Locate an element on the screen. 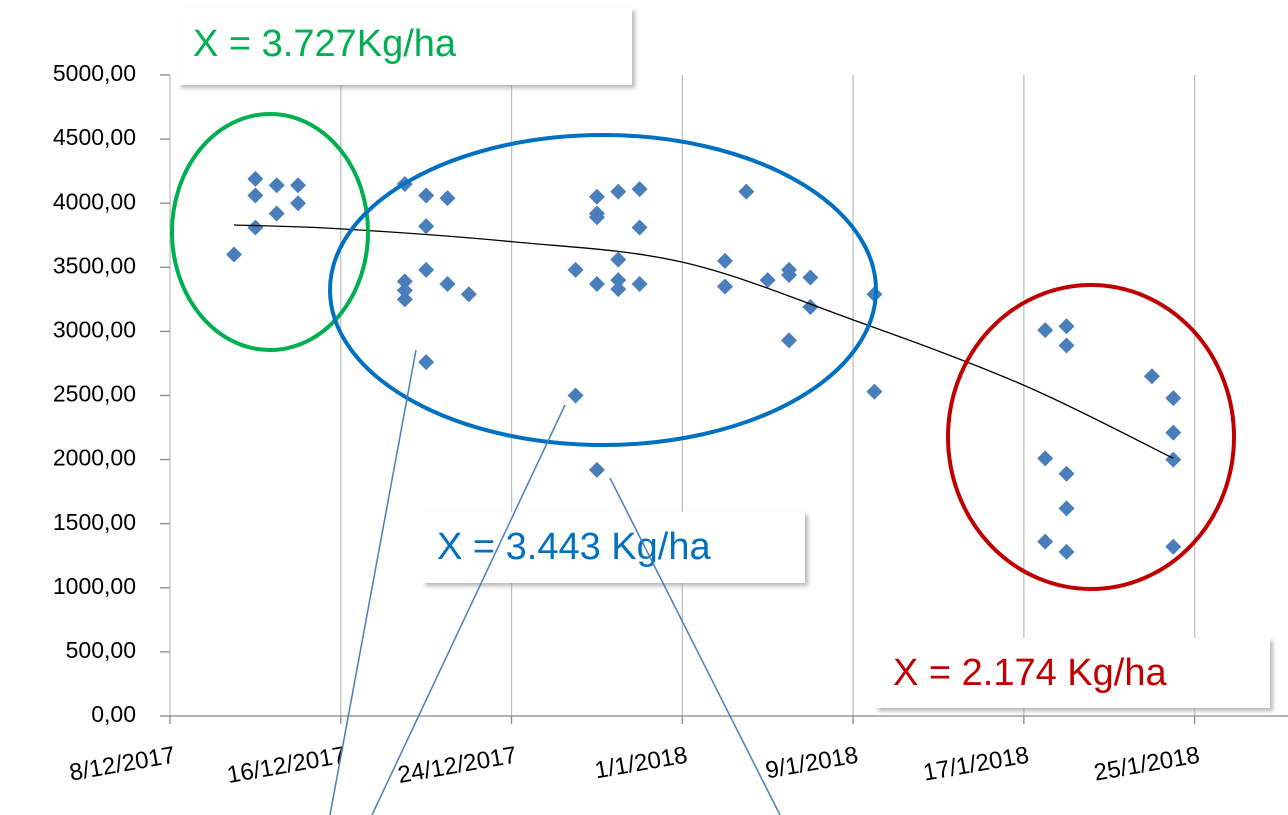  x-tick-label: 1/1/2018 is located at coordinates (641, 763).